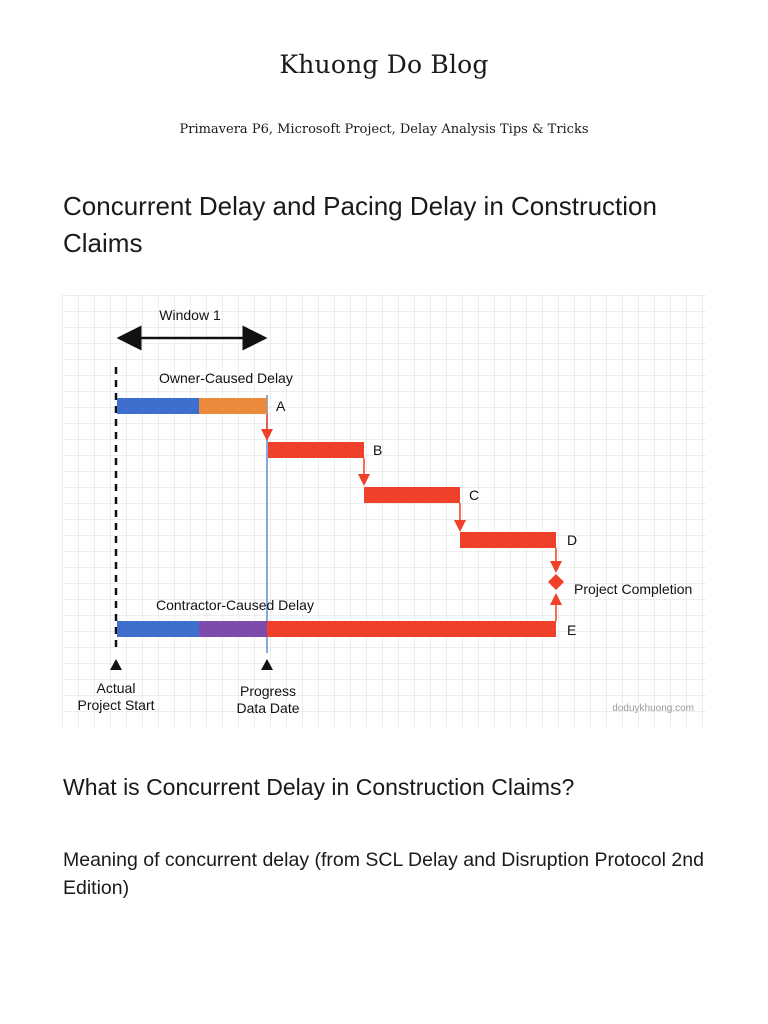  I want to click on project-start-label-line2: Project Start, so click(115, 705).